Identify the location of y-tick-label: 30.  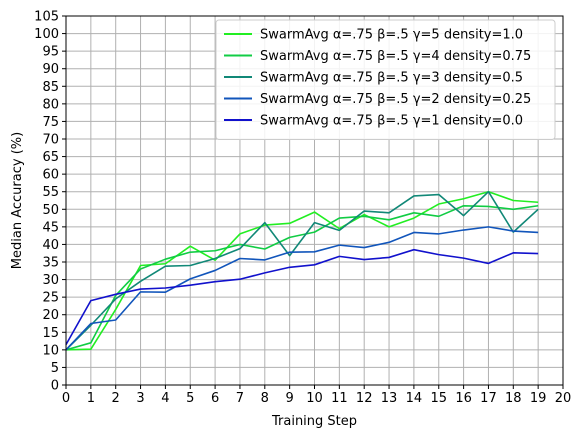
(50, 280).